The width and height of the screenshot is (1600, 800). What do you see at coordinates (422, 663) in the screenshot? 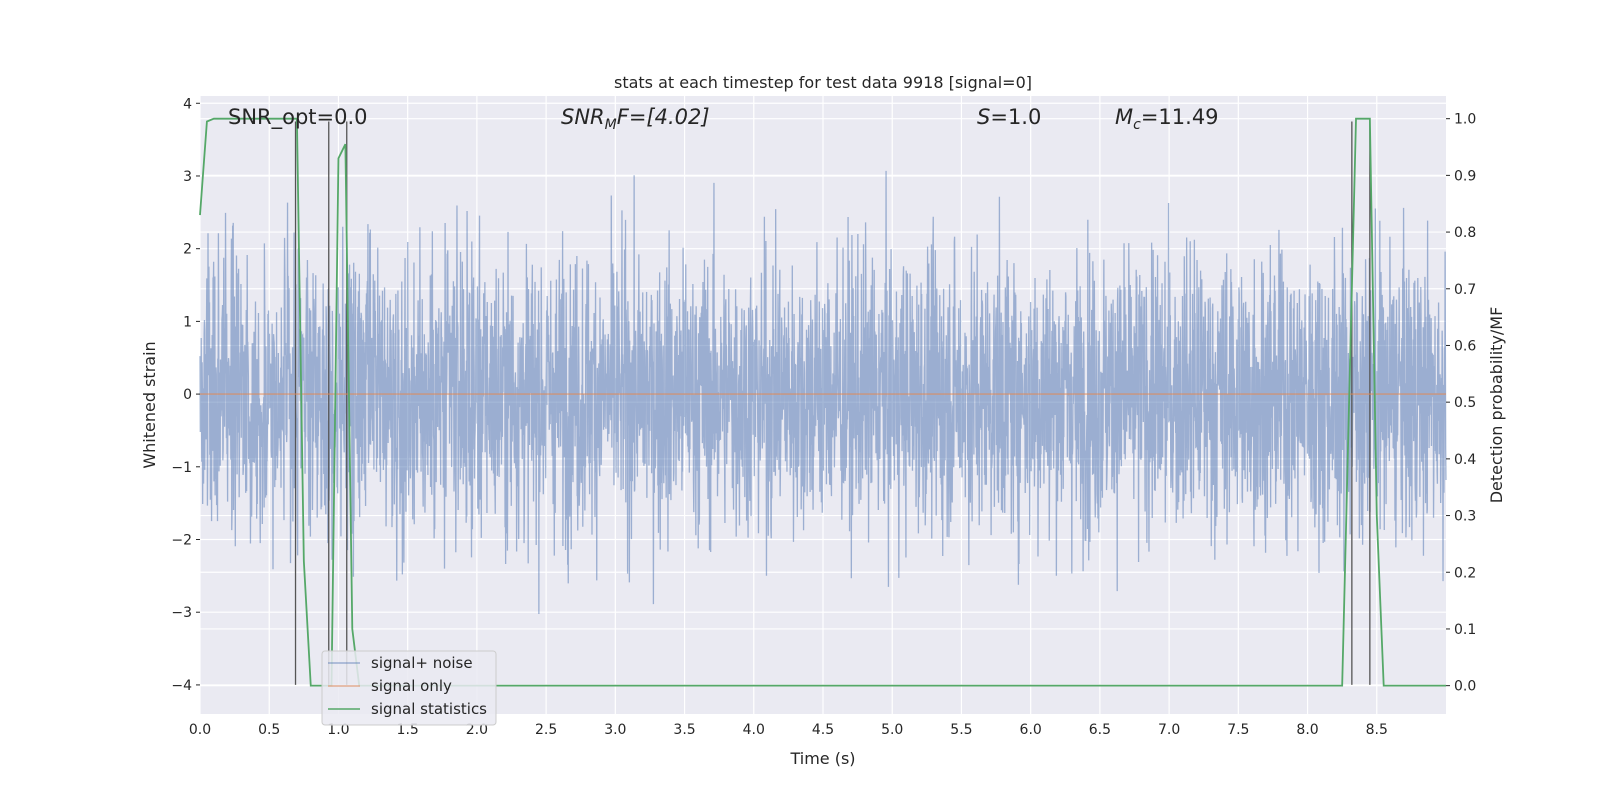
I see `legend-label-signal-noise: signal+ noise` at bounding box center [422, 663].